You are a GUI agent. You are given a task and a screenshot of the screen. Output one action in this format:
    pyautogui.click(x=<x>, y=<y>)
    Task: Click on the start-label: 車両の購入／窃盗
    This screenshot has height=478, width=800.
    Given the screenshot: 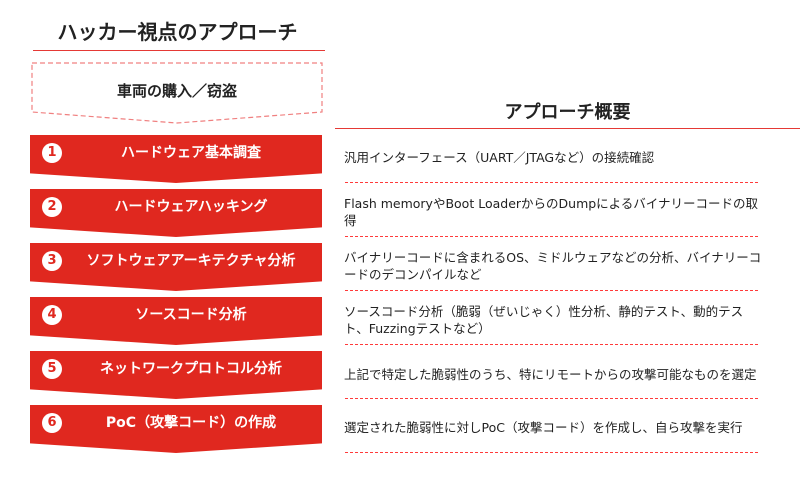 What is the action you would take?
    pyautogui.click(x=176, y=91)
    